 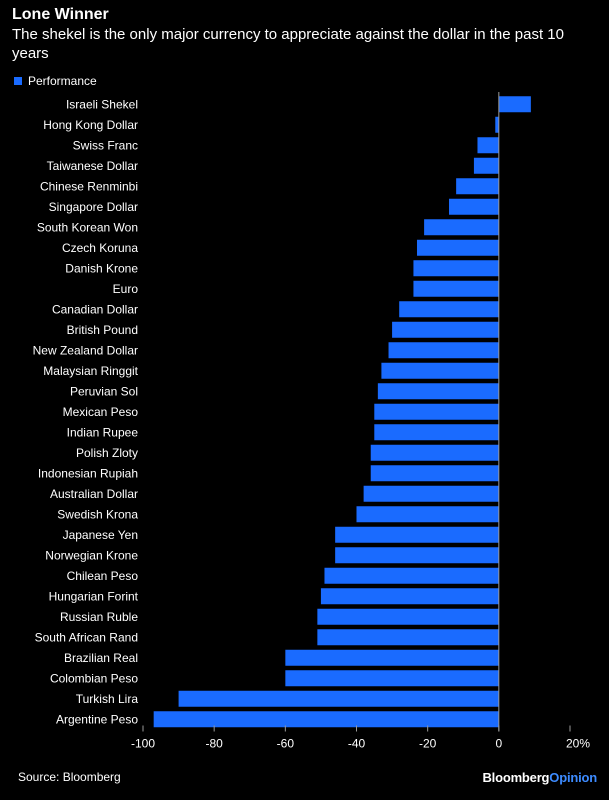 I want to click on category-label: Hungarian Forint, so click(x=94, y=596).